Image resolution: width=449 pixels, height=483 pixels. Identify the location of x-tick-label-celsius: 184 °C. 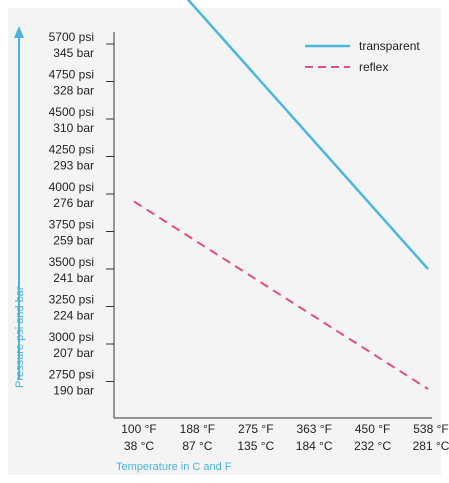
(314, 446).